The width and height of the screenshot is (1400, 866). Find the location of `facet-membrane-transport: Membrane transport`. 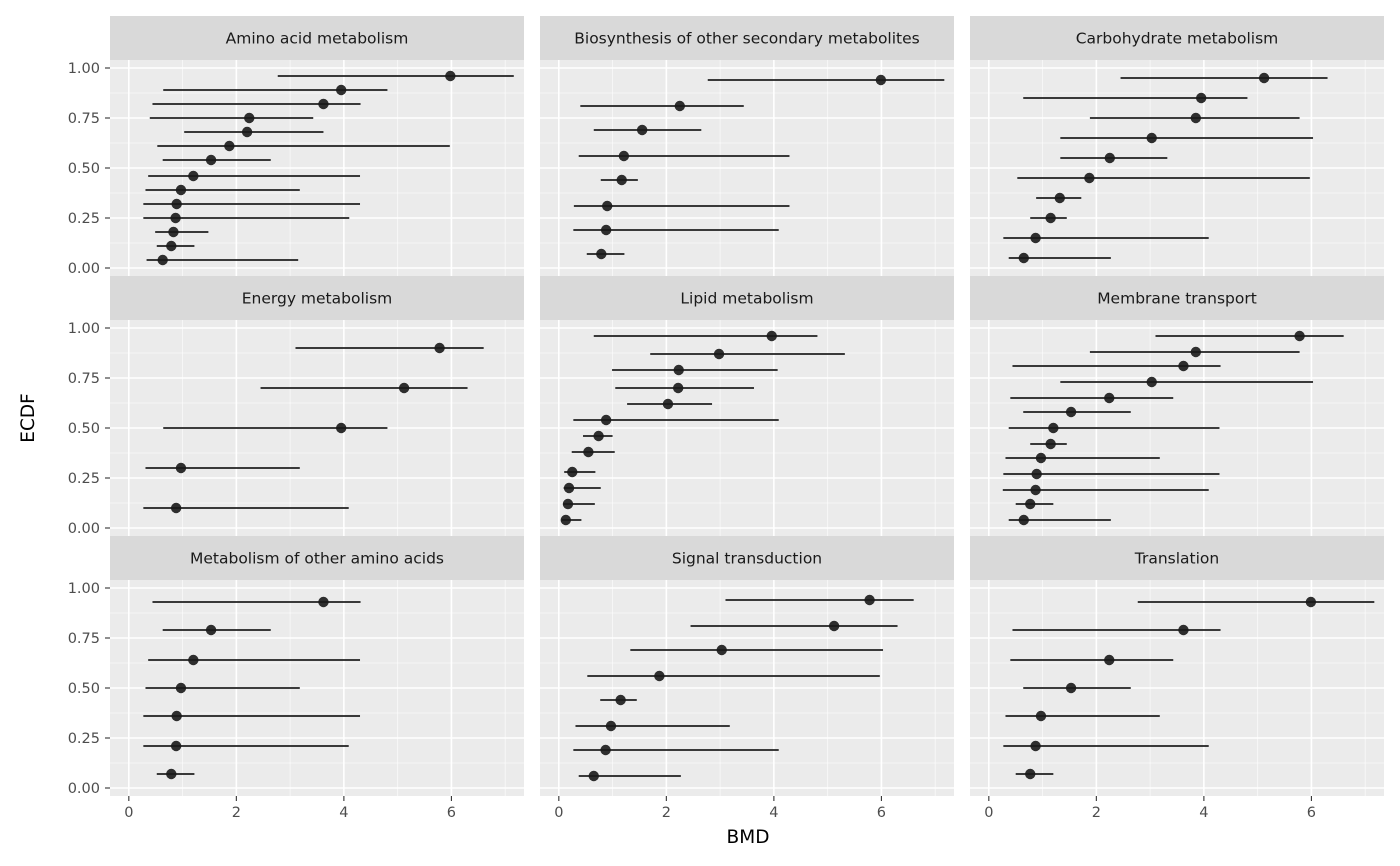

facet-membrane-transport: Membrane transport is located at coordinates (1177, 406).